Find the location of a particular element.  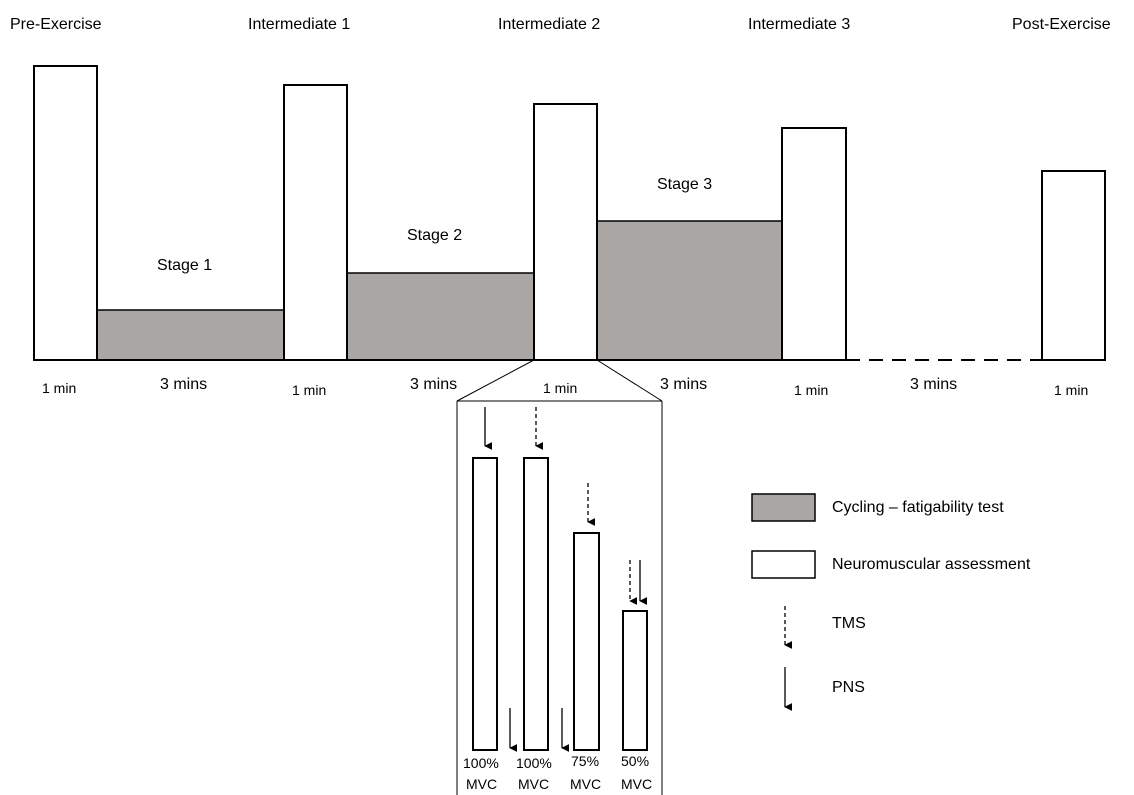

duration-stage-3: 3 mins is located at coordinates (683, 384).